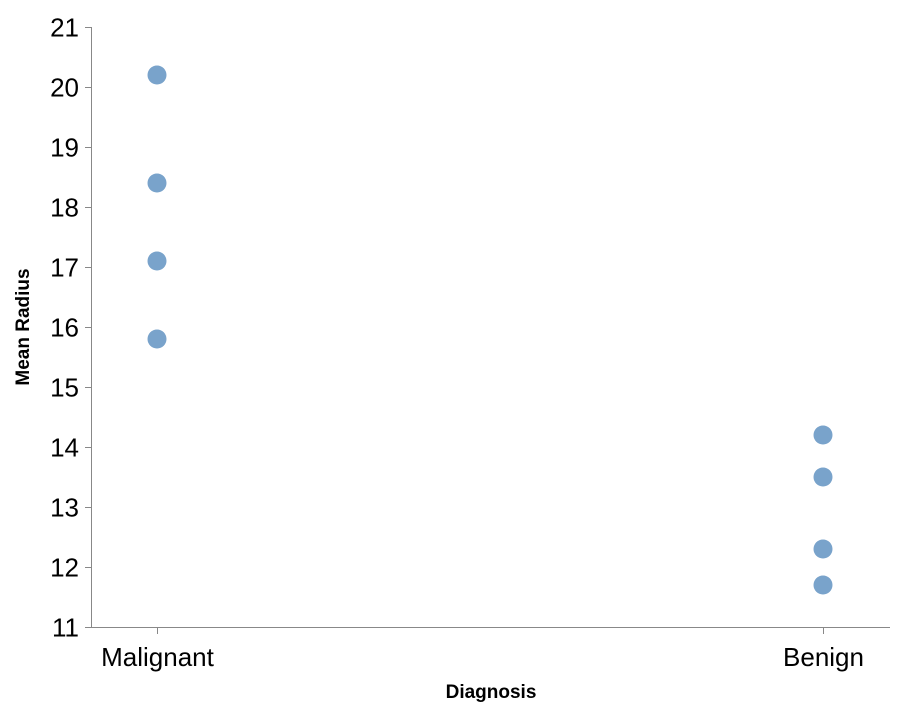 This screenshot has height=712, width=900. I want to click on x-tick-label: Benign, so click(823, 657).